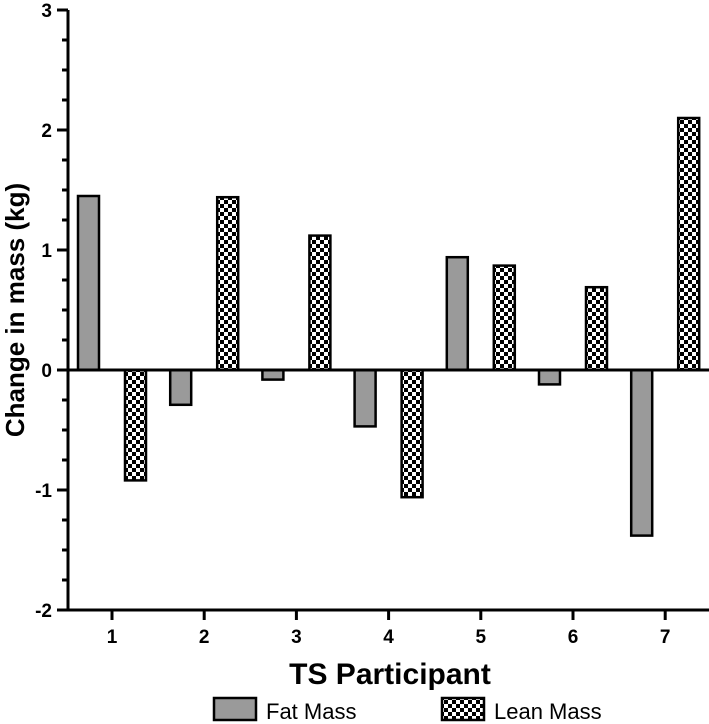  What do you see at coordinates (46, 131) in the screenshot?
I see `y-tick-label-2: 2` at bounding box center [46, 131].